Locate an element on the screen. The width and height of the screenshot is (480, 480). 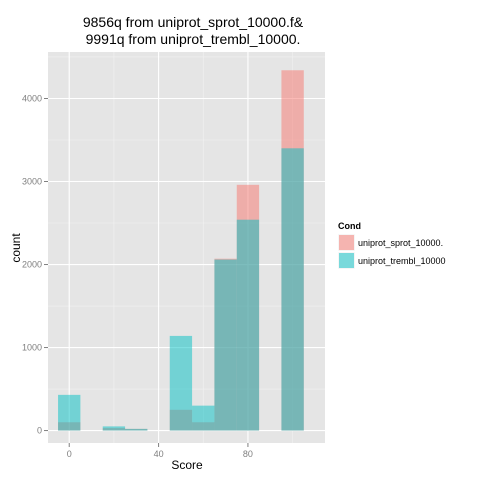
y-tick-label-1: 1000 is located at coordinates (32, 348).